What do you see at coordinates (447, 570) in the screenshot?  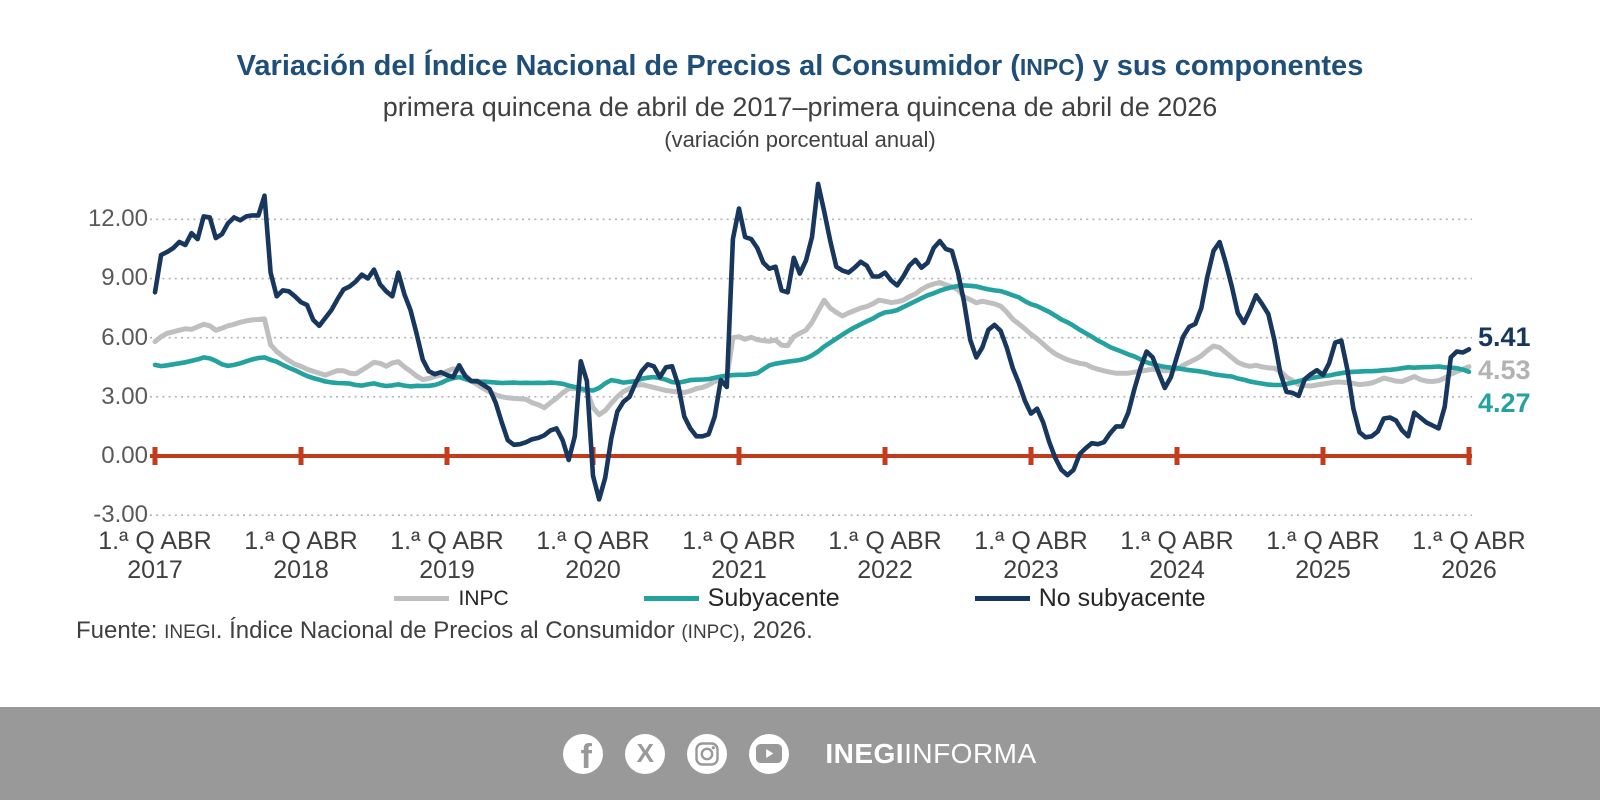 I see `x-tick-year: 2019` at bounding box center [447, 570].